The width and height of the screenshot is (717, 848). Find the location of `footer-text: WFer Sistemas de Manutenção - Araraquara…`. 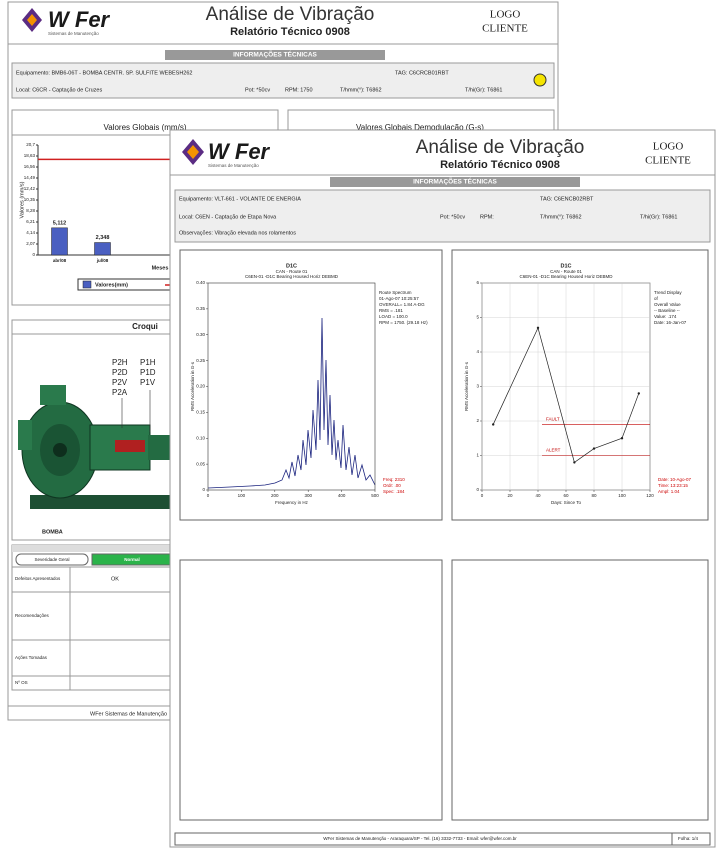

footer-text: WFer Sistemas de Manutenção - Araraquara… is located at coordinates (420, 838).